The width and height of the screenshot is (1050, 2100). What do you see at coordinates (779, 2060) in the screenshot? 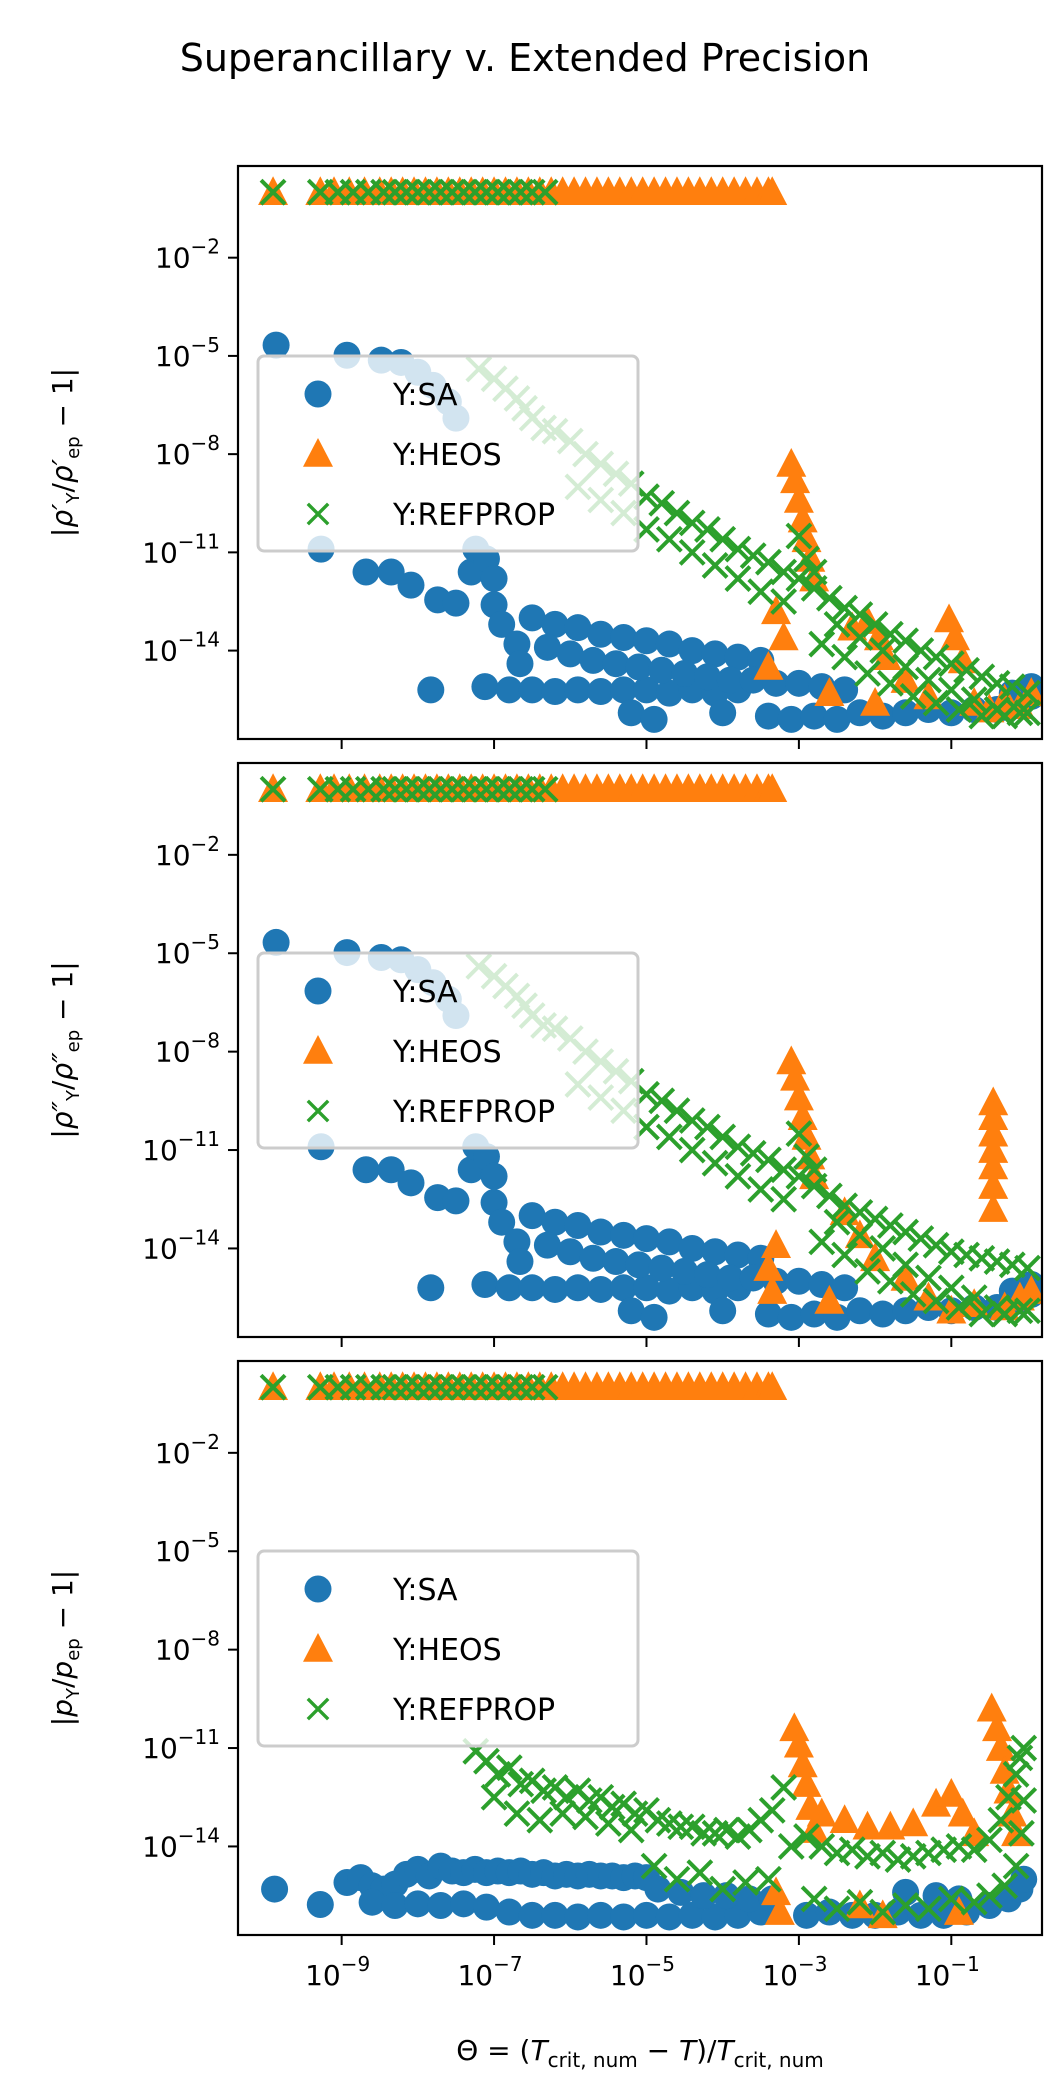
I see `x-axis-label-sub3: crit, num` at bounding box center [779, 2060].